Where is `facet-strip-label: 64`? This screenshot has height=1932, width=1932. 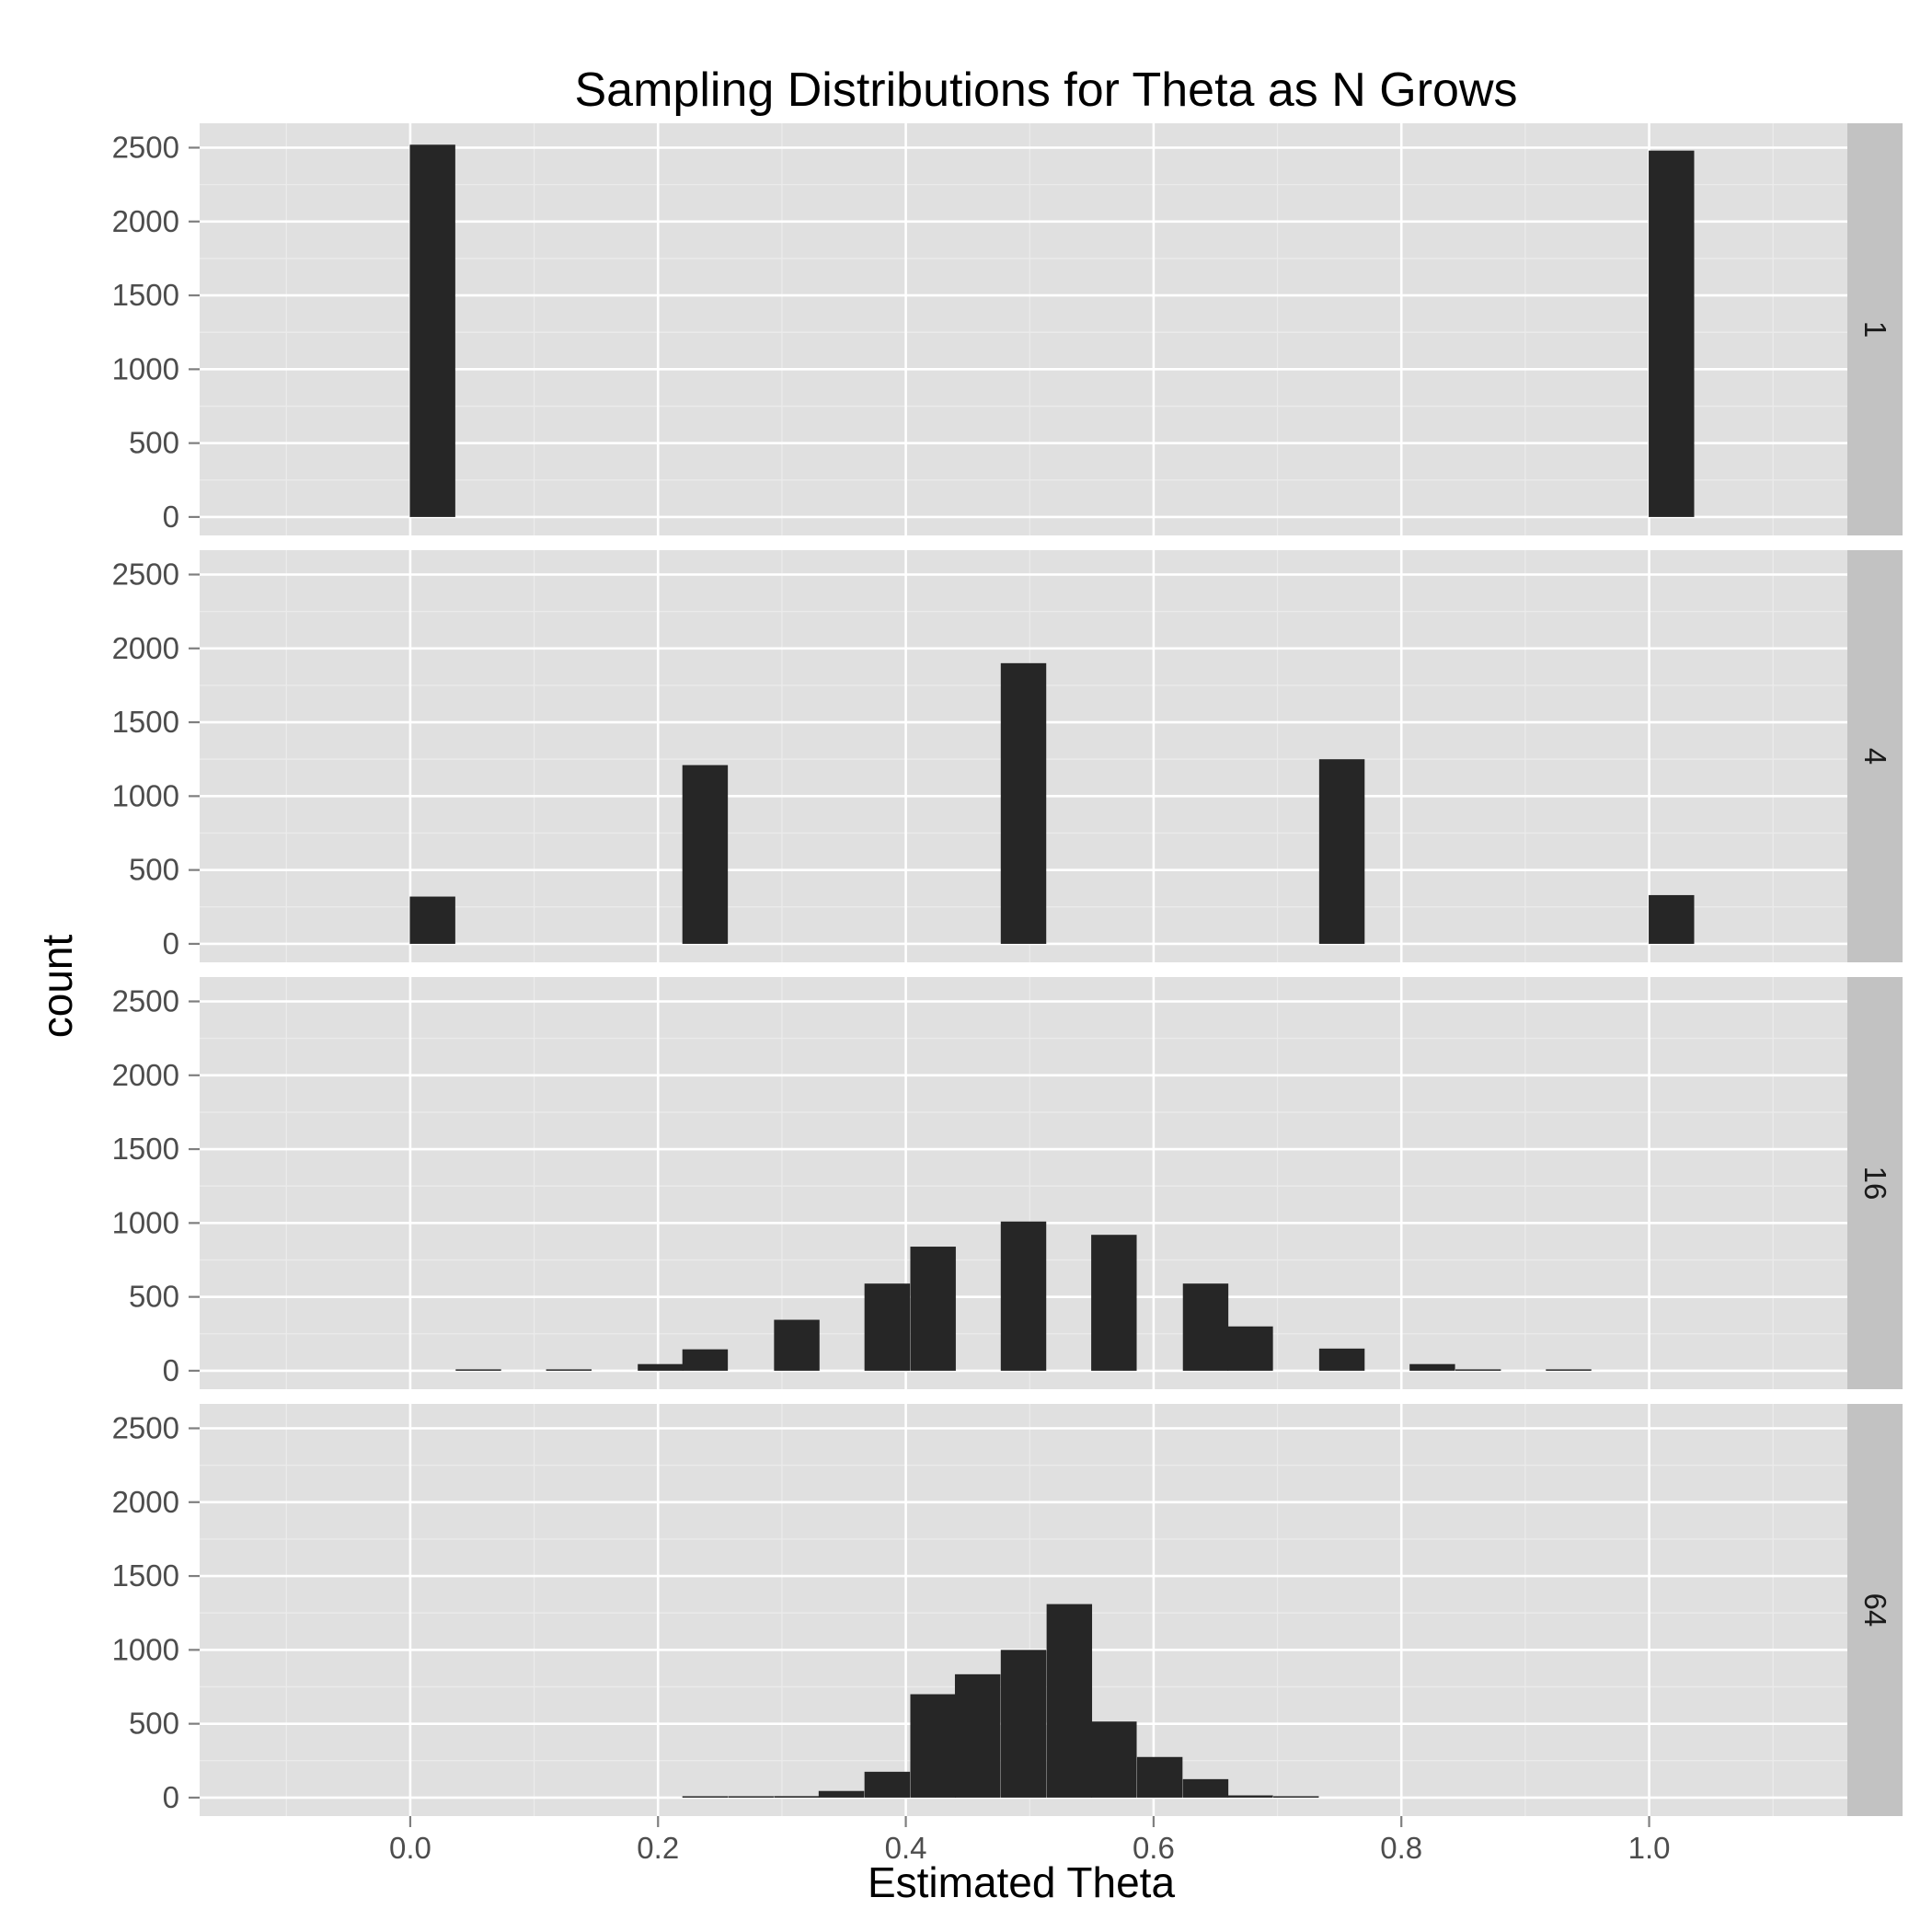
facet-strip-label: 64 is located at coordinates (1875, 1610).